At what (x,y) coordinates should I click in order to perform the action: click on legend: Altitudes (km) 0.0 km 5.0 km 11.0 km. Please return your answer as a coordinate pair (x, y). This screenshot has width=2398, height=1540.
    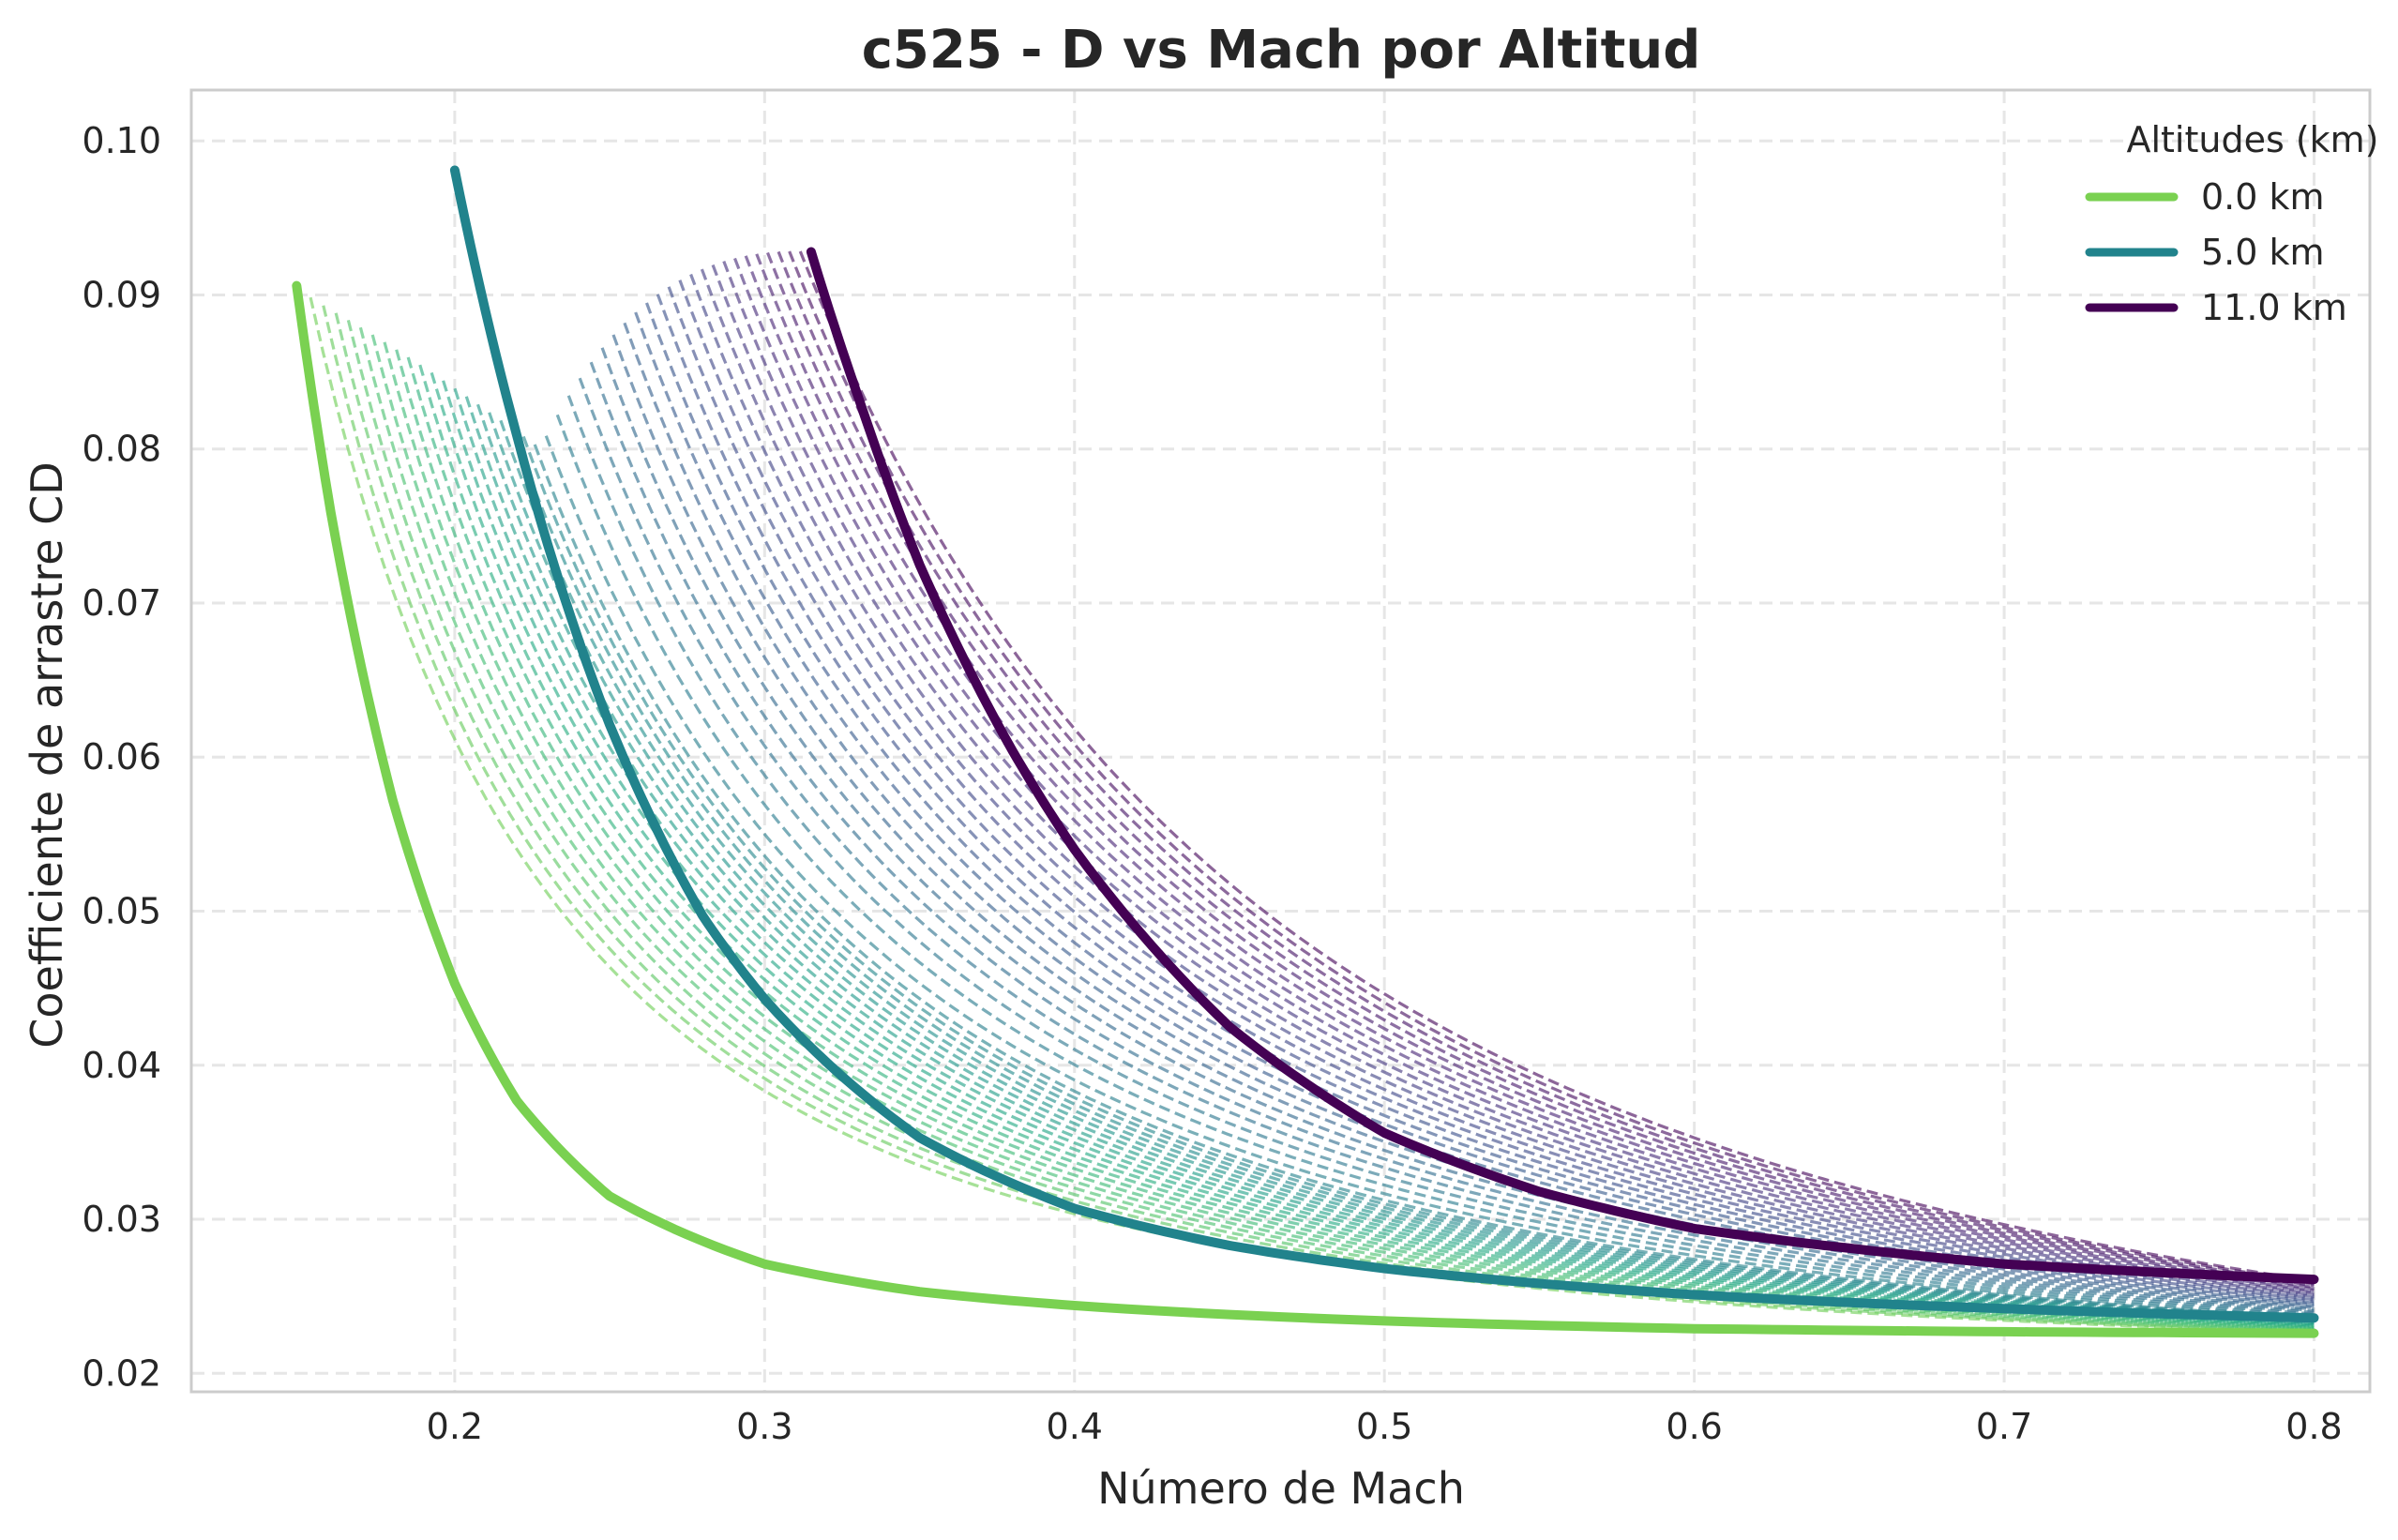
    Looking at the image, I should click on (2232, 223).